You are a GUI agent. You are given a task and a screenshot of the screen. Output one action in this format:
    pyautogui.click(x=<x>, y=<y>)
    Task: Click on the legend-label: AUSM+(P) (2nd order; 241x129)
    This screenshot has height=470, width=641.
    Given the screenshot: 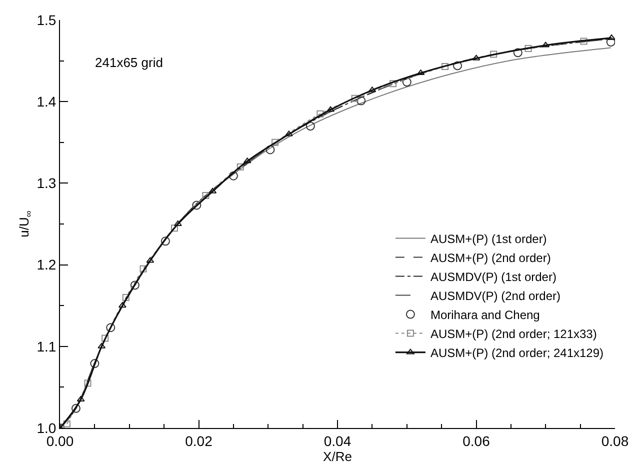 What is the action you would take?
    pyautogui.click(x=517, y=353)
    